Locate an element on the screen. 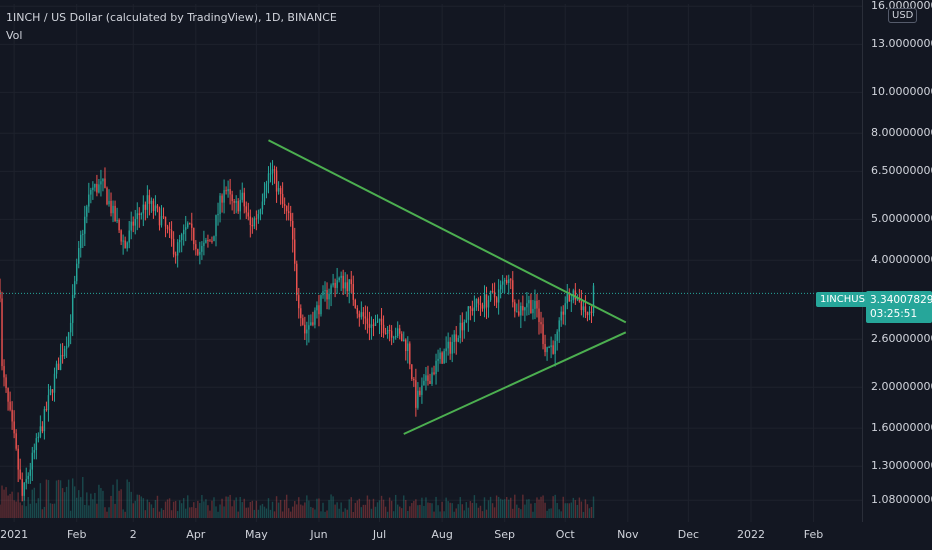 This screenshot has width=932, height=550. currency-button: USD is located at coordinates (903, 15).